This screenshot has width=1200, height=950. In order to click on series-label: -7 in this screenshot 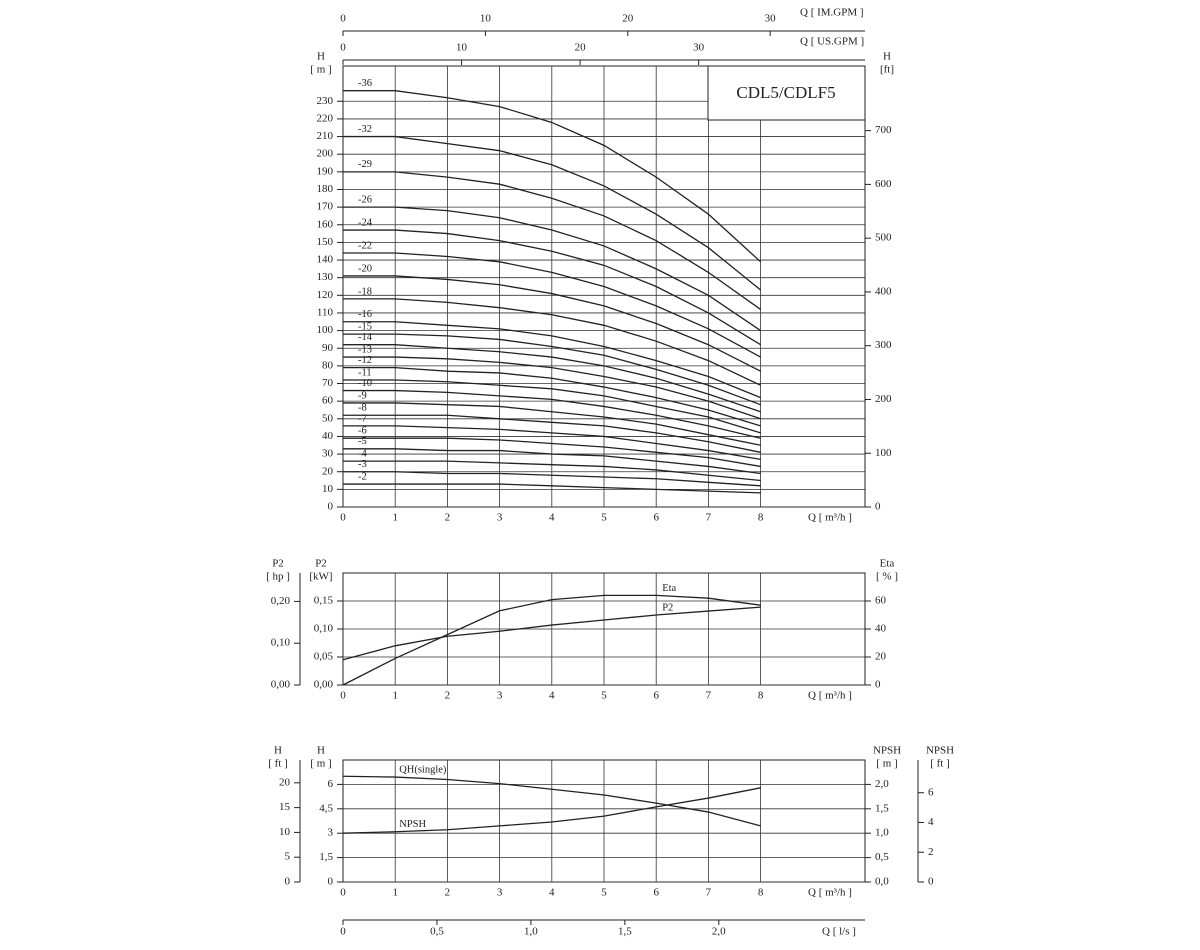, I will do `click(362, 418)`.